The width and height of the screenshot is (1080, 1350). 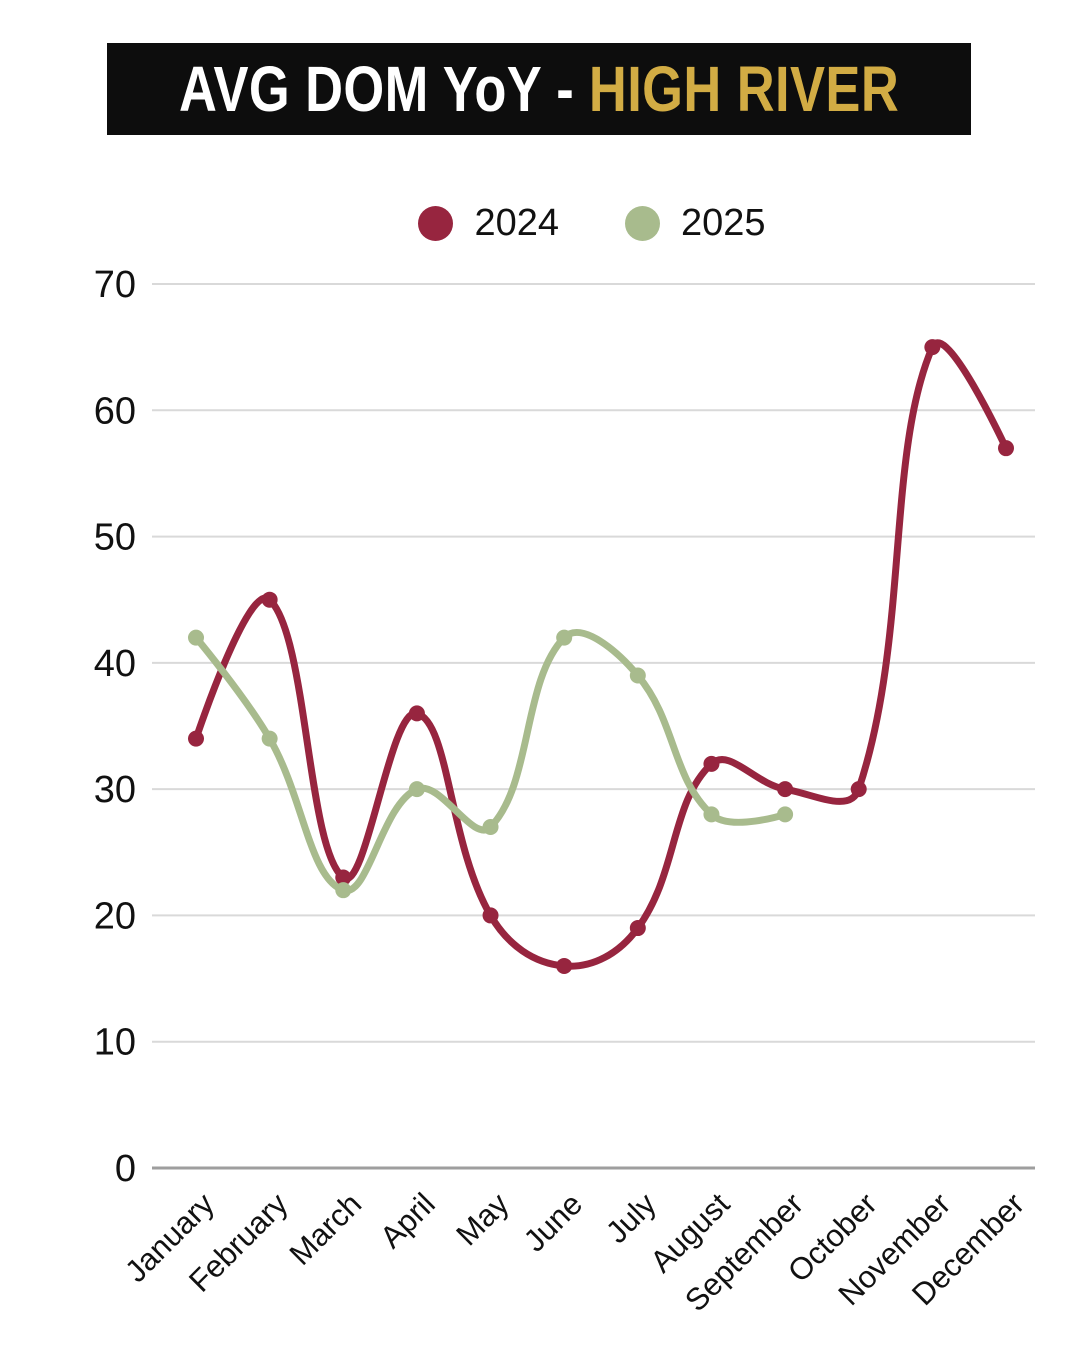 I want to click on title-accent-text: HIGH RIVER, so click(x=744, y=89).